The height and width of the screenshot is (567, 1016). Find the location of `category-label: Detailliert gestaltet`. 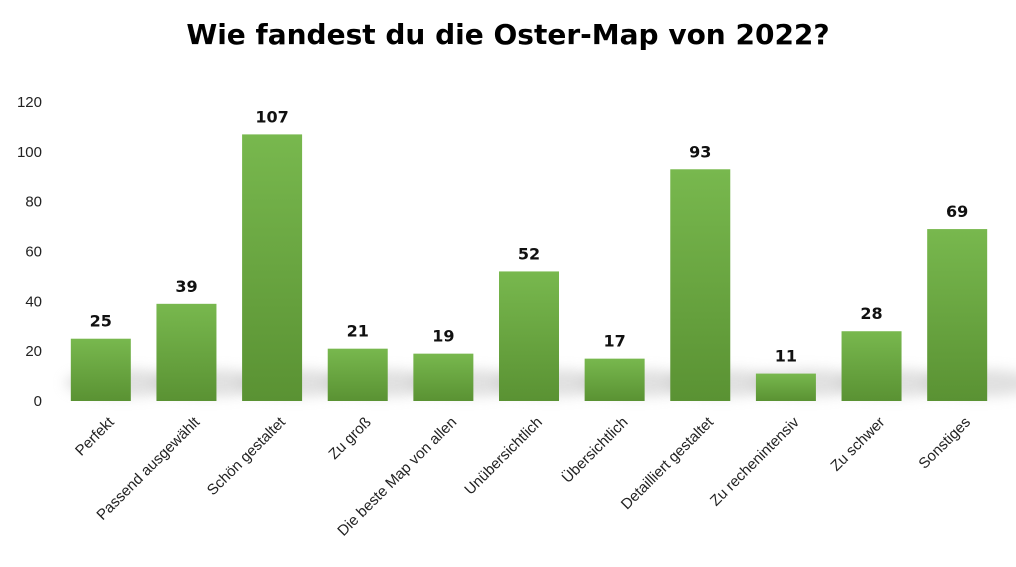

category-label: Detailliert gestaltet is located at coordinates (668, 463).